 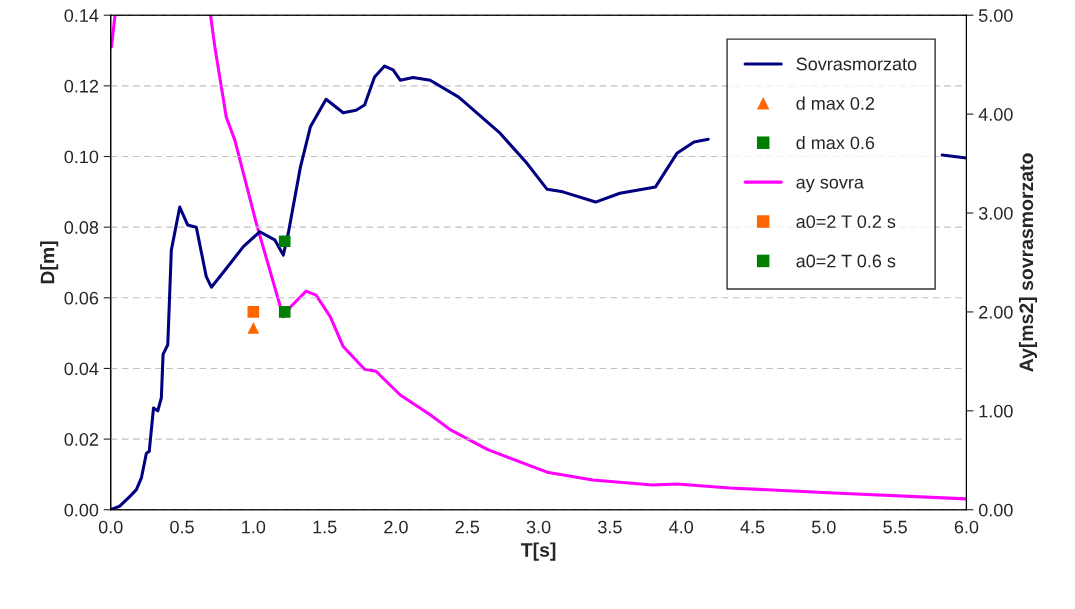 What do you see at coordinates (835, 142) in the screenshot?
I see `legend-label: d max 0.6` at bounding box center [835, 142].